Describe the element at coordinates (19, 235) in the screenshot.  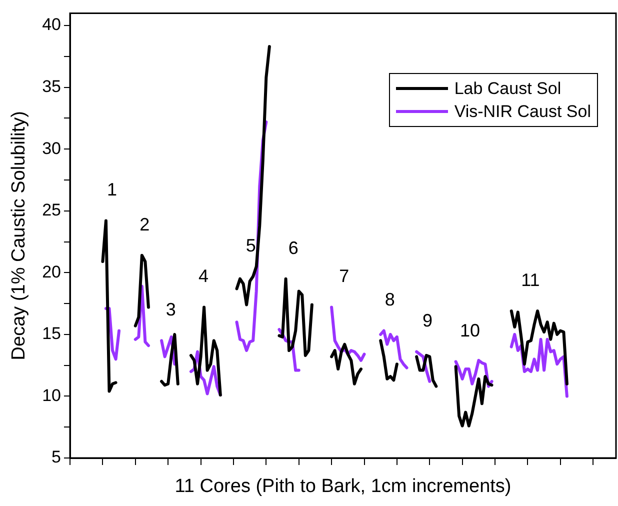
I see `y-axis-title: Decay (1% Caustic Solubility)` at that location.